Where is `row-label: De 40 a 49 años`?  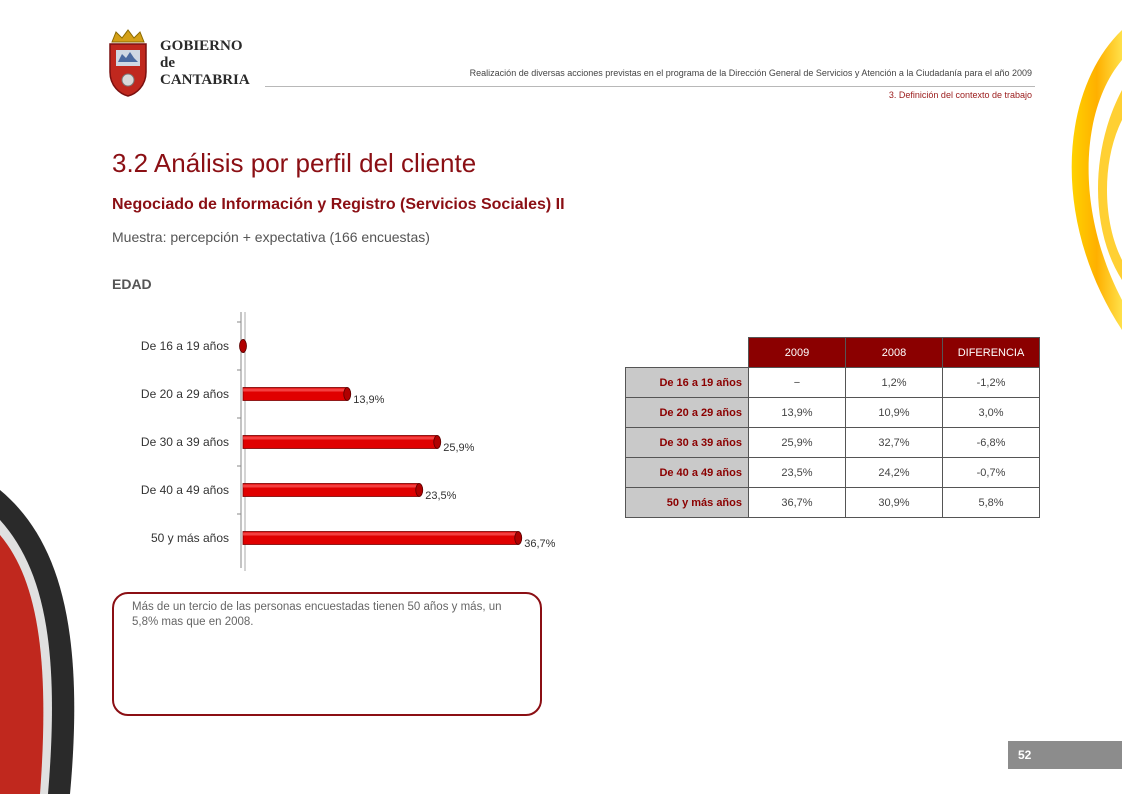 row-label: De 40 a 49 años is located at coordinates (687, 472).